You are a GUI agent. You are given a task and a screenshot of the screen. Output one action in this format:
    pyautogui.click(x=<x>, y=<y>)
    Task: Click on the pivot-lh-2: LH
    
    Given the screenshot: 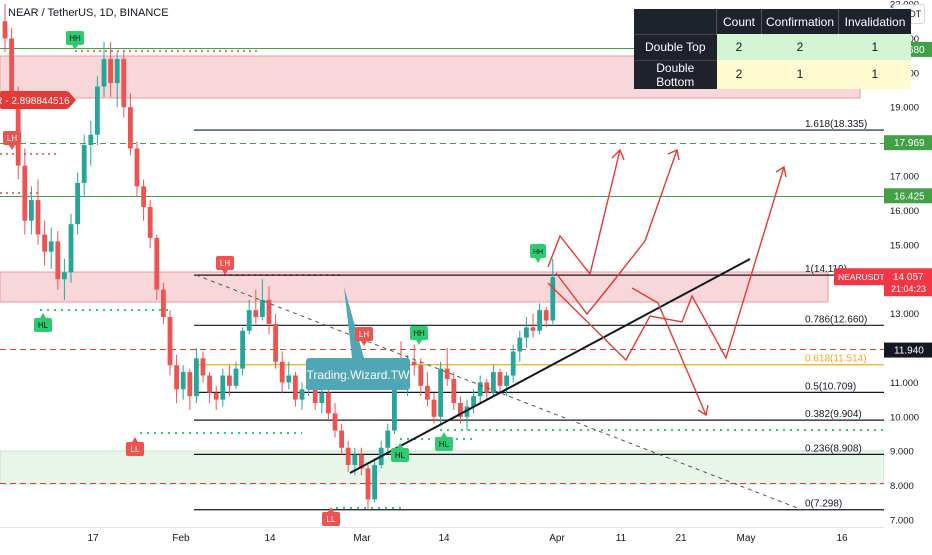 What is the action you would take?
    pyautogui.click(x=225, y=265)
    